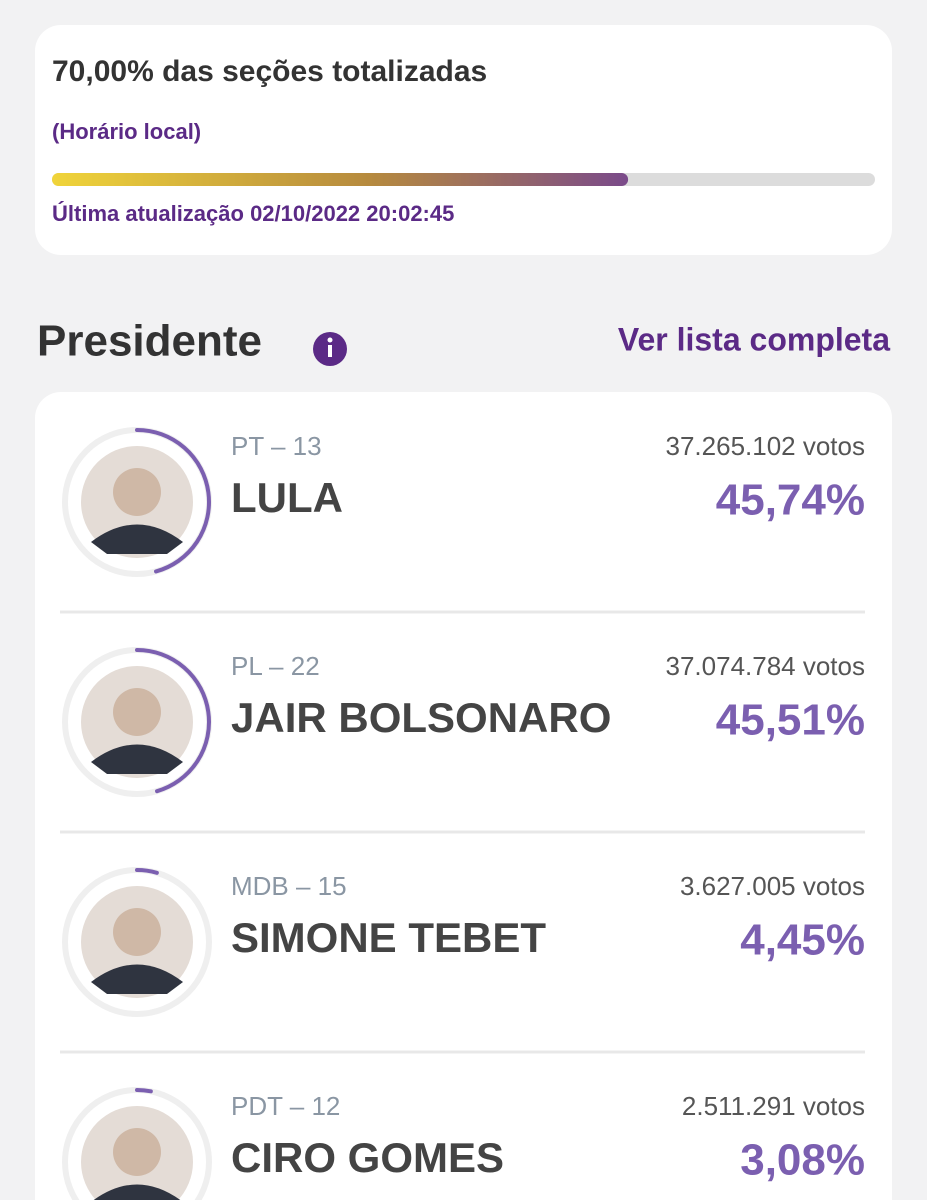 The image size is (927, 1200). Describe the element at coordinates (330, 349) in the screenshot. I see `info-icon` at that location.